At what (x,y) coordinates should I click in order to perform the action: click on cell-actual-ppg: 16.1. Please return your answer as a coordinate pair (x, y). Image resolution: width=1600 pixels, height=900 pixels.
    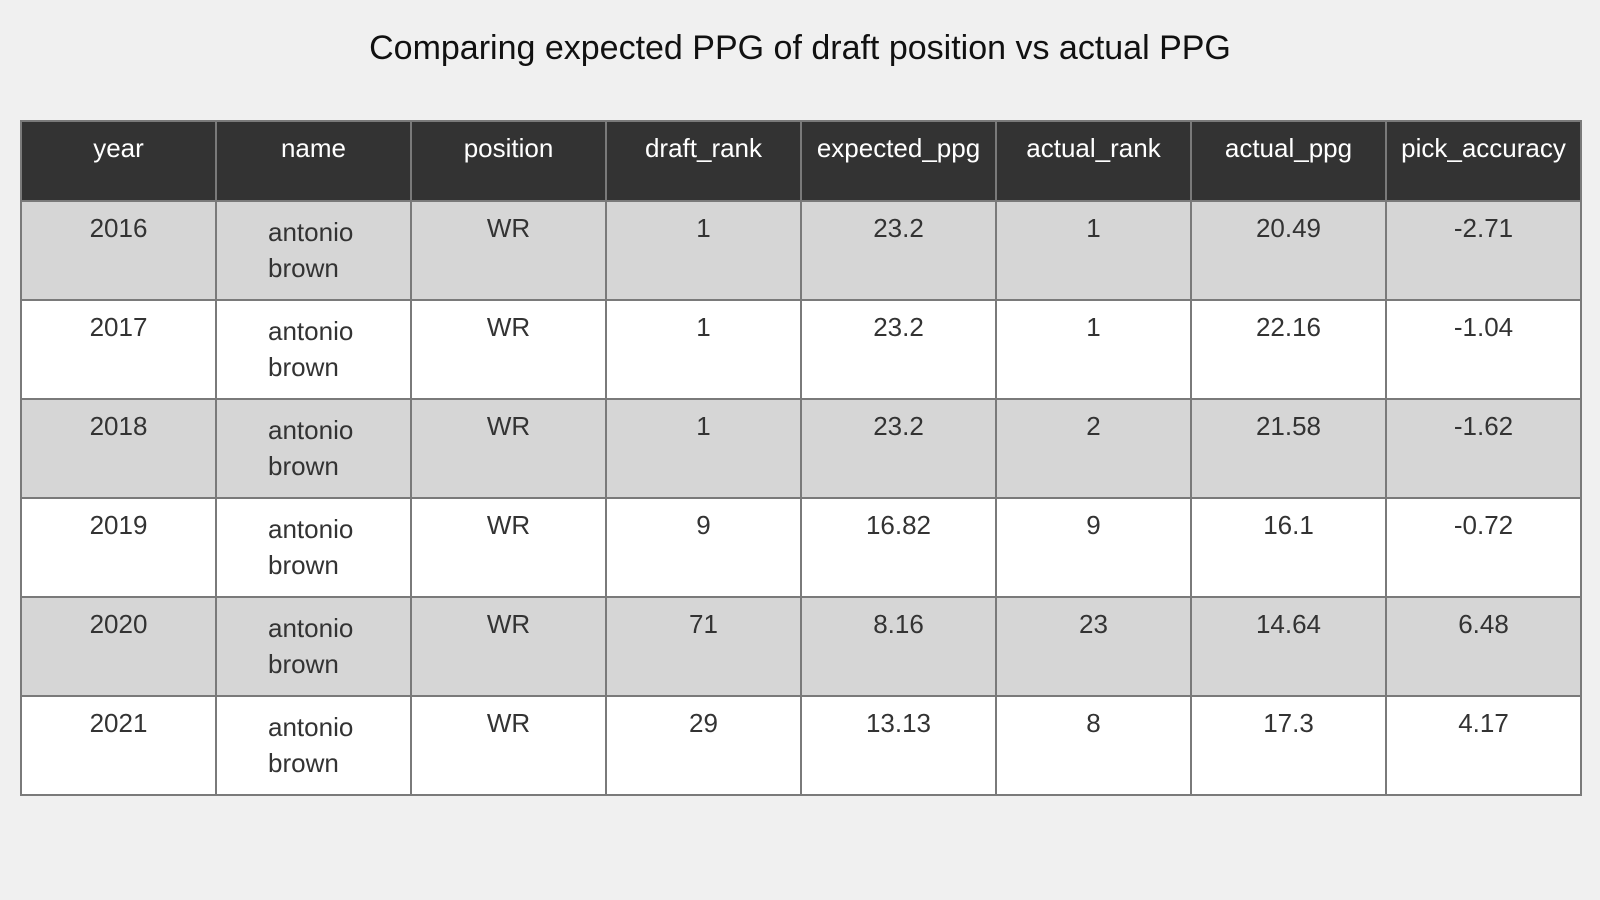
    Looking at the image, I should click on (1288, 547).